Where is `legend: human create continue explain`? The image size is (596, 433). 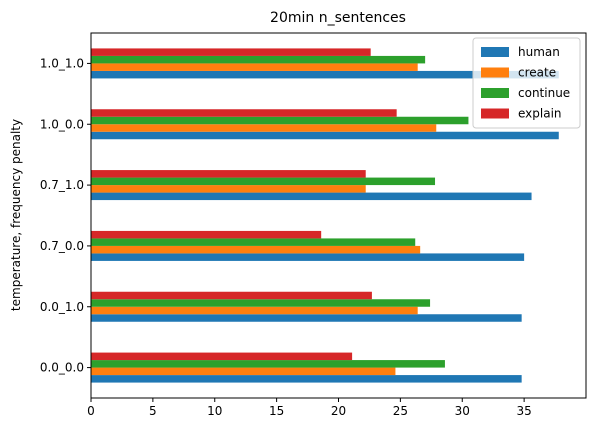 legend: human create continue explain is located at coordinates (526, 83).